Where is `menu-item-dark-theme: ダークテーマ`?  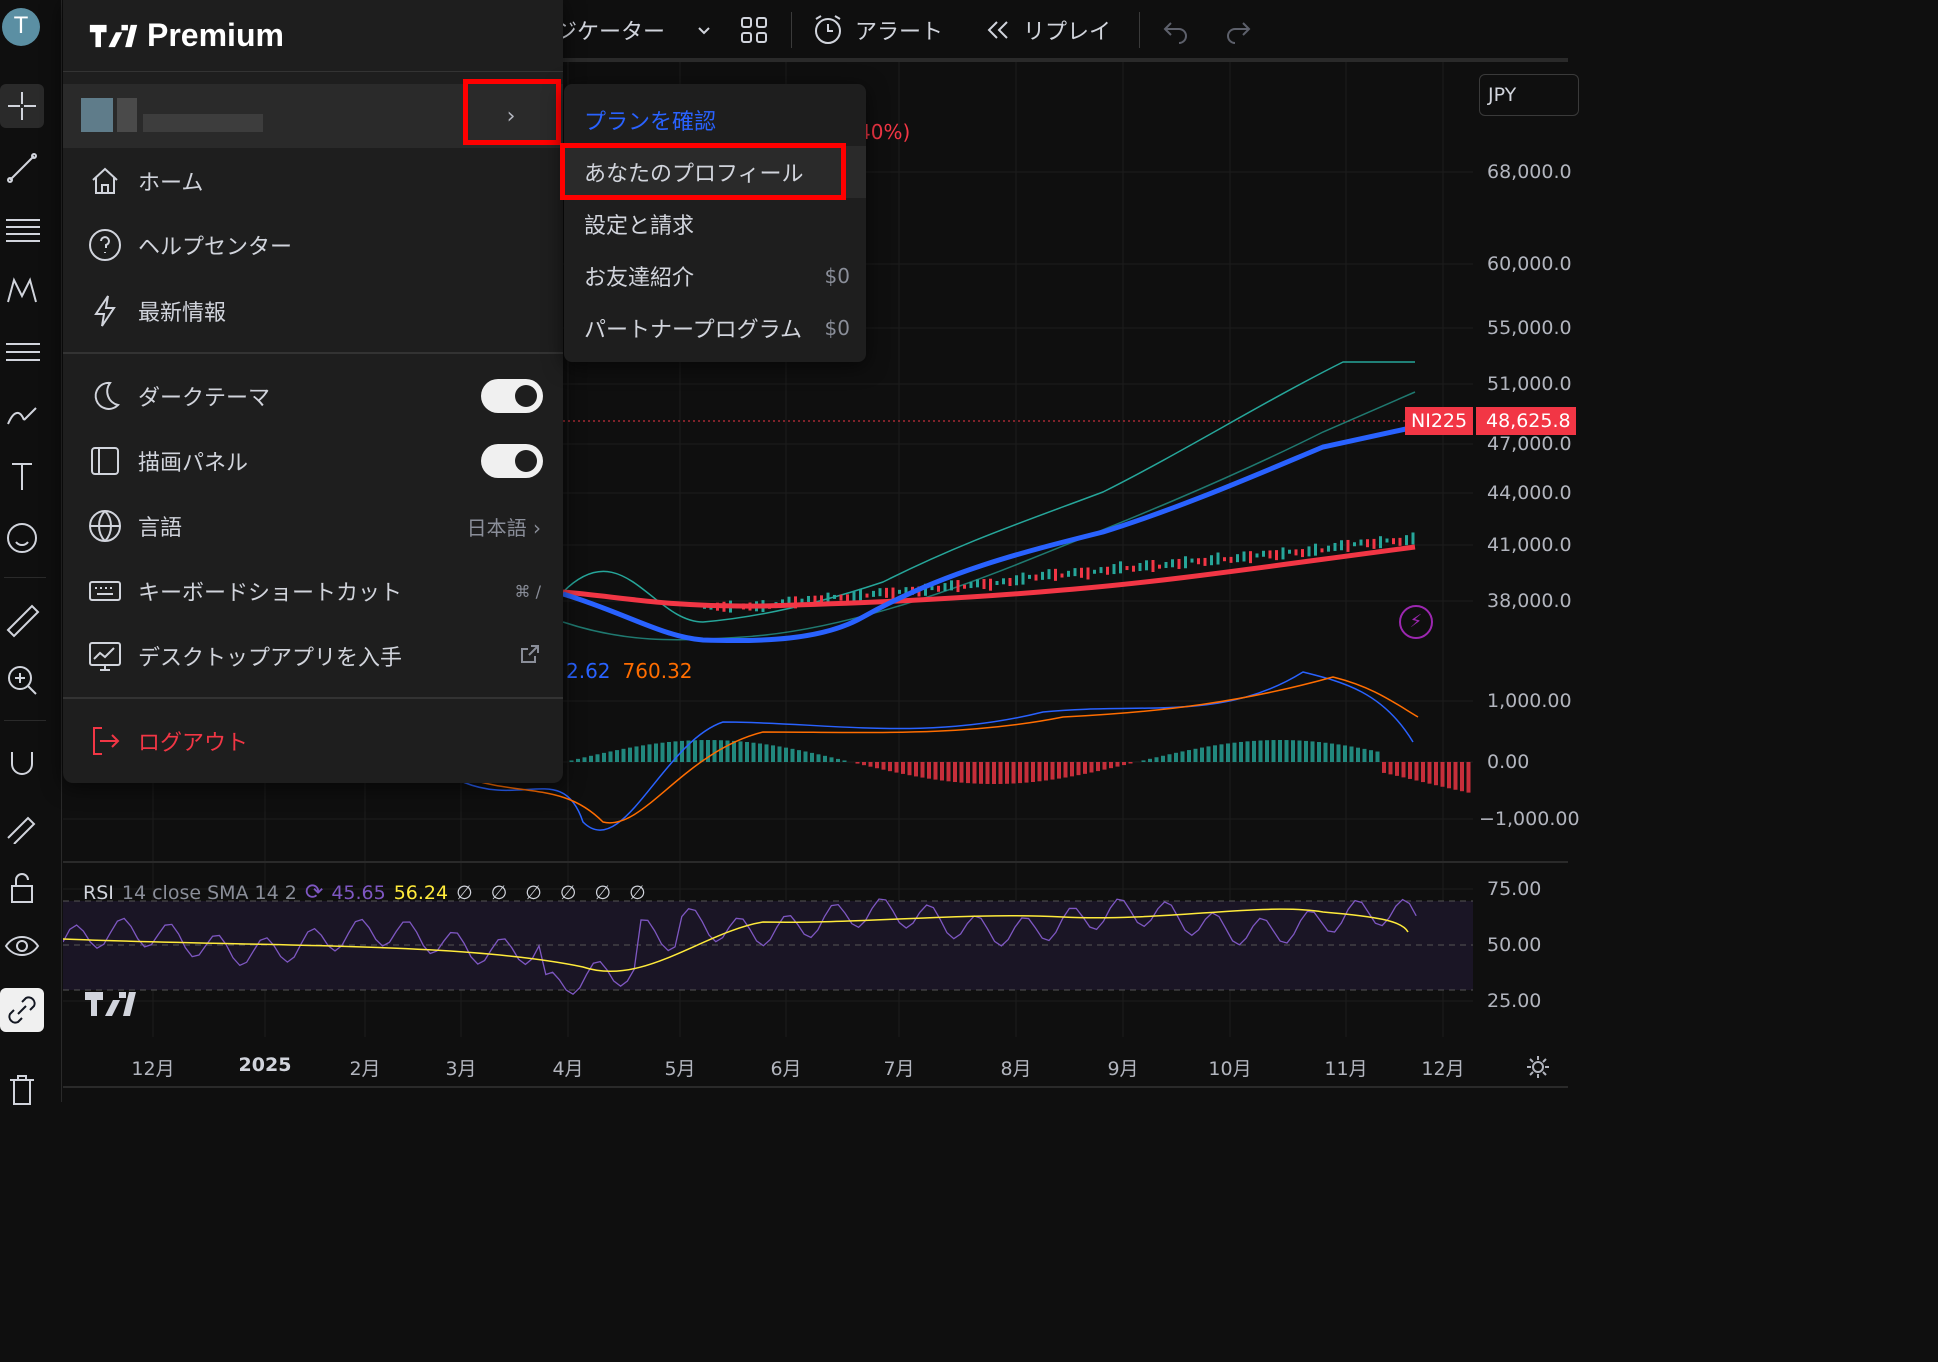
menu-item-dark-theme: ダークテーマ is located at coordinates (313, 396).